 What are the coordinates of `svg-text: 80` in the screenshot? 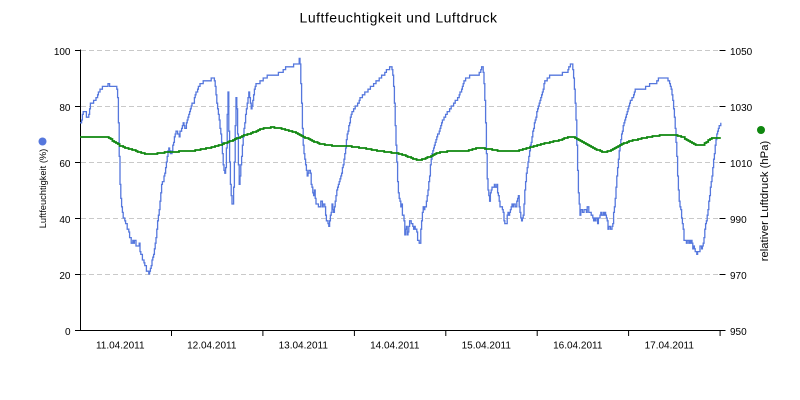 It's located at (65, 108).